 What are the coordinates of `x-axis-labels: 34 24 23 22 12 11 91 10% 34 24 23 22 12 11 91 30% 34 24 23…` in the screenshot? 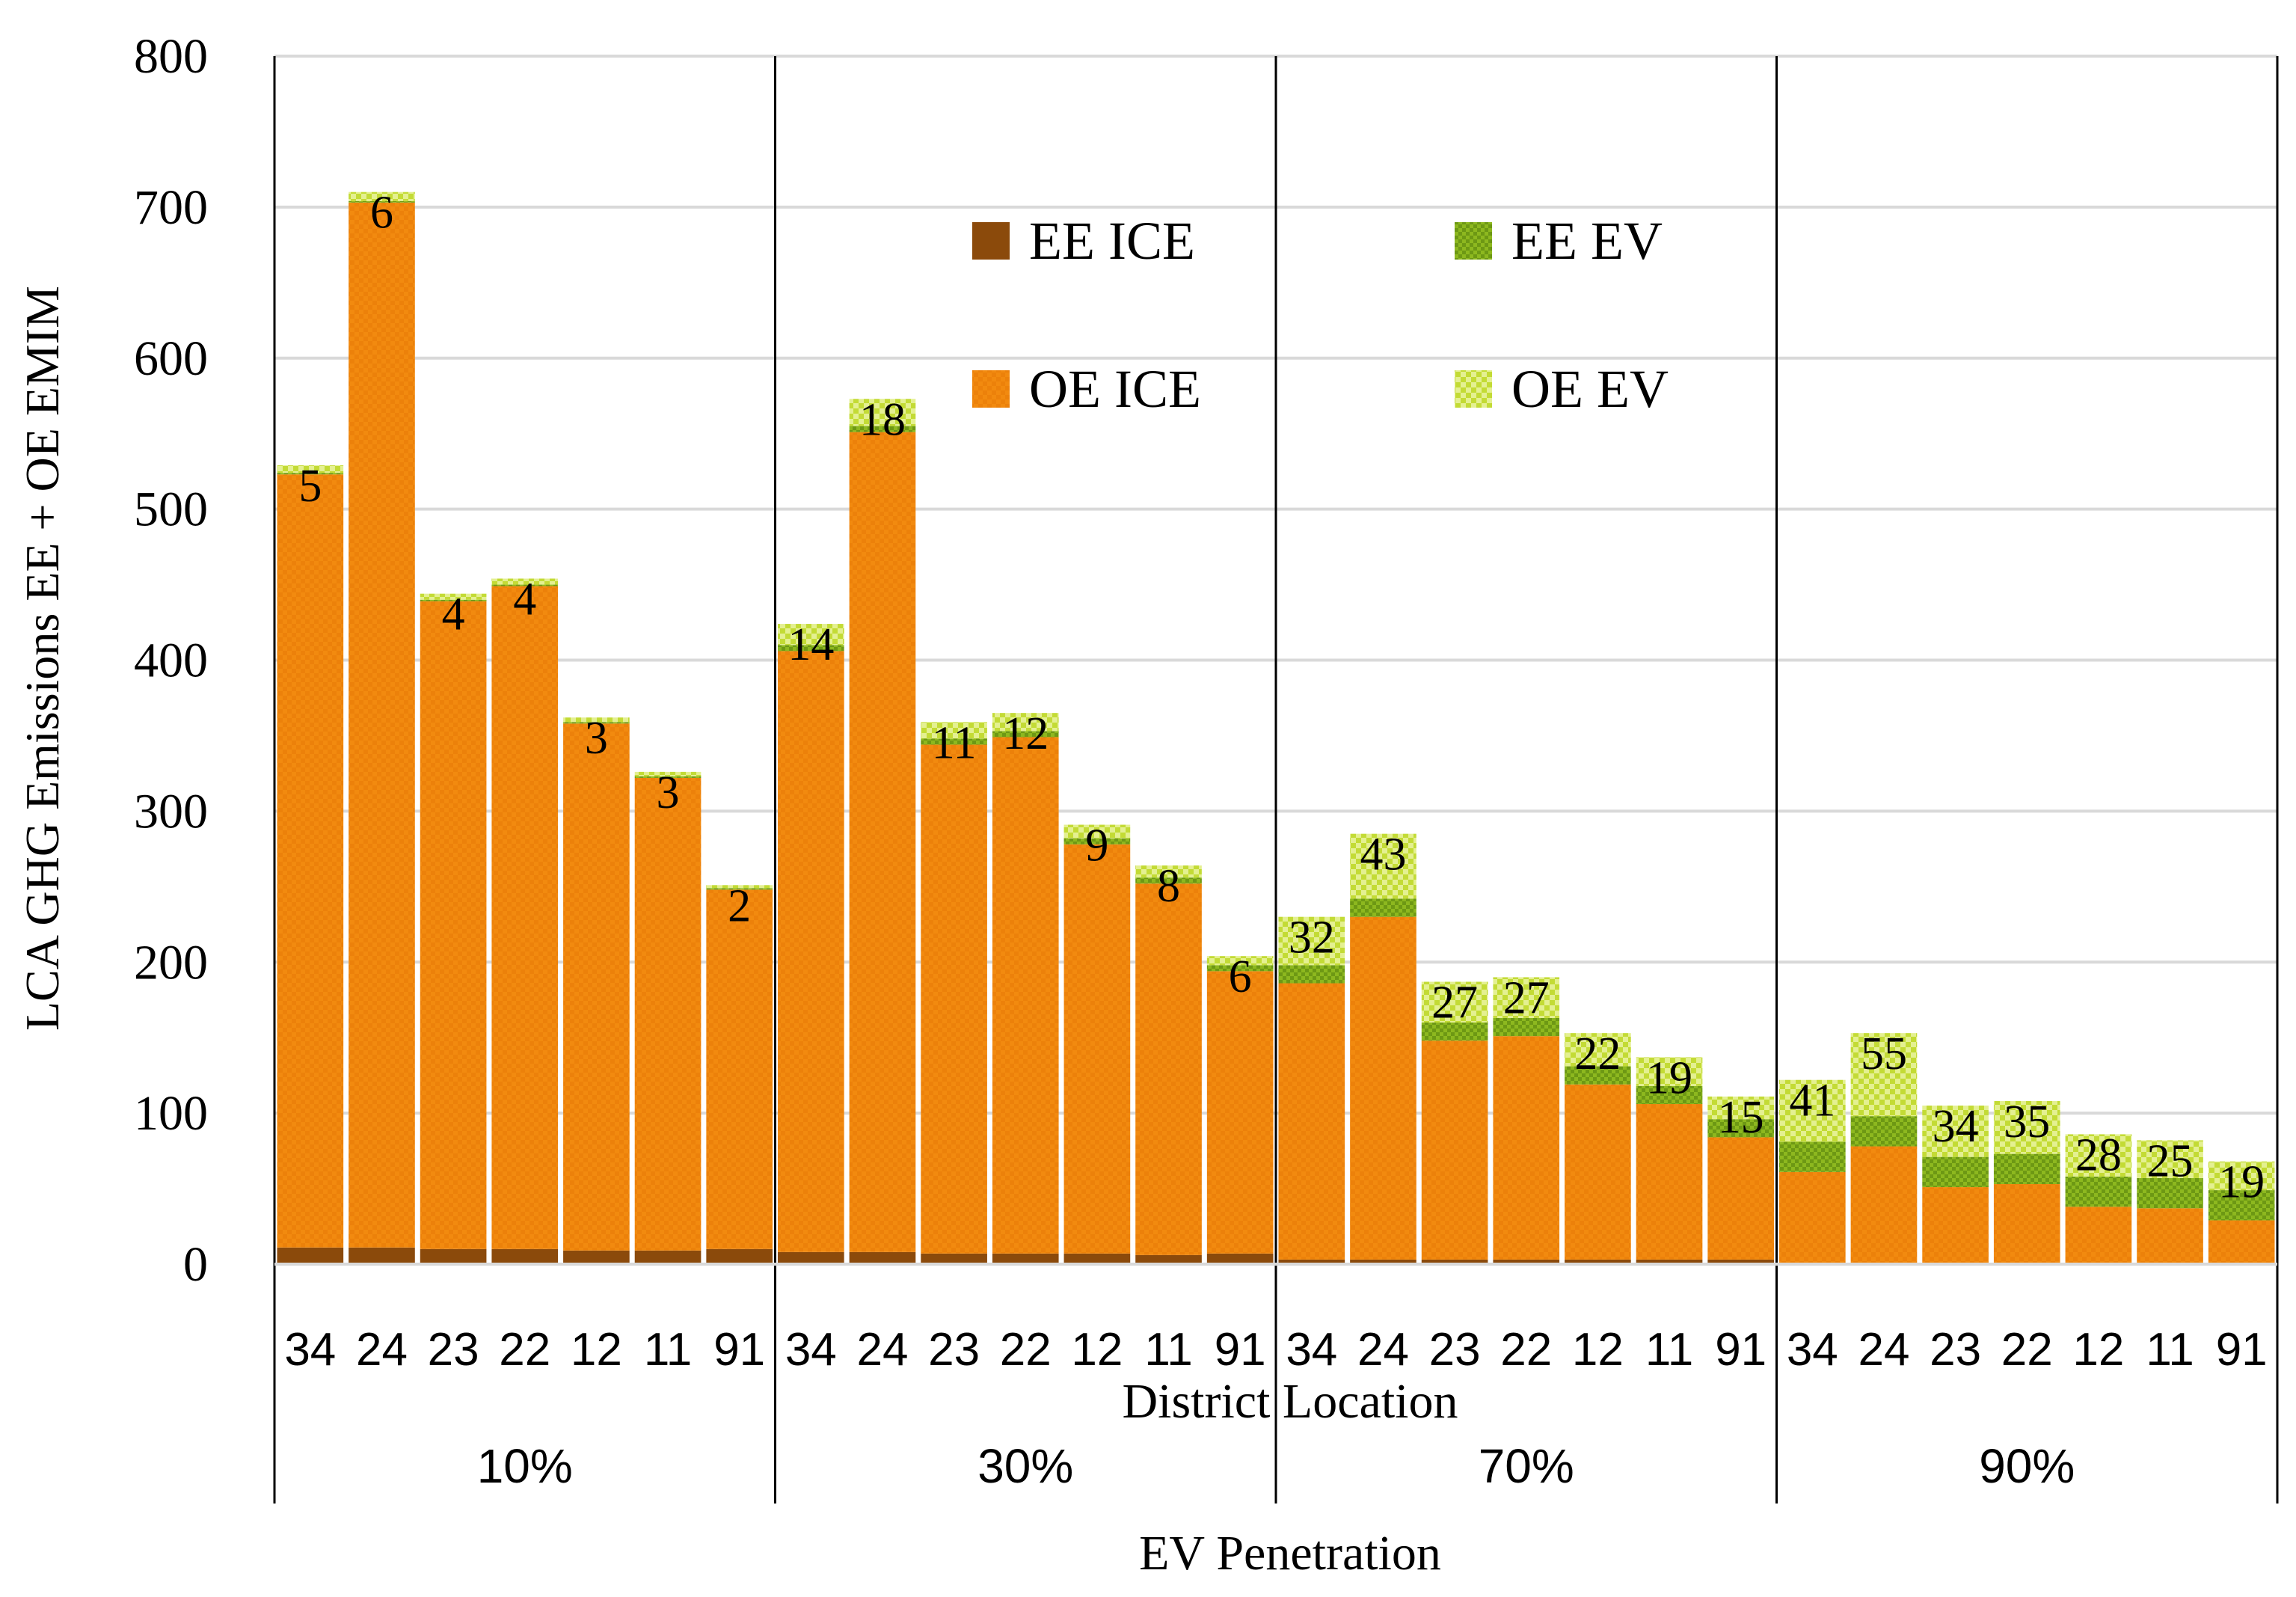 It's located at (1275, 1408).